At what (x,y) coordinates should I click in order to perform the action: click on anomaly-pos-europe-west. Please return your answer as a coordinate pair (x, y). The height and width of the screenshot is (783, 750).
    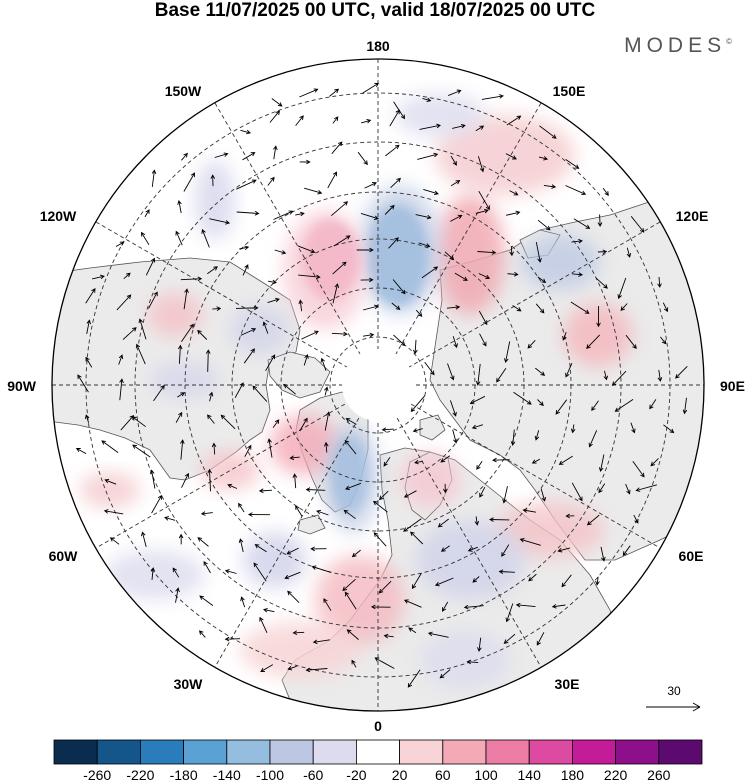
    Looking at the image, I should click on (360, 600).